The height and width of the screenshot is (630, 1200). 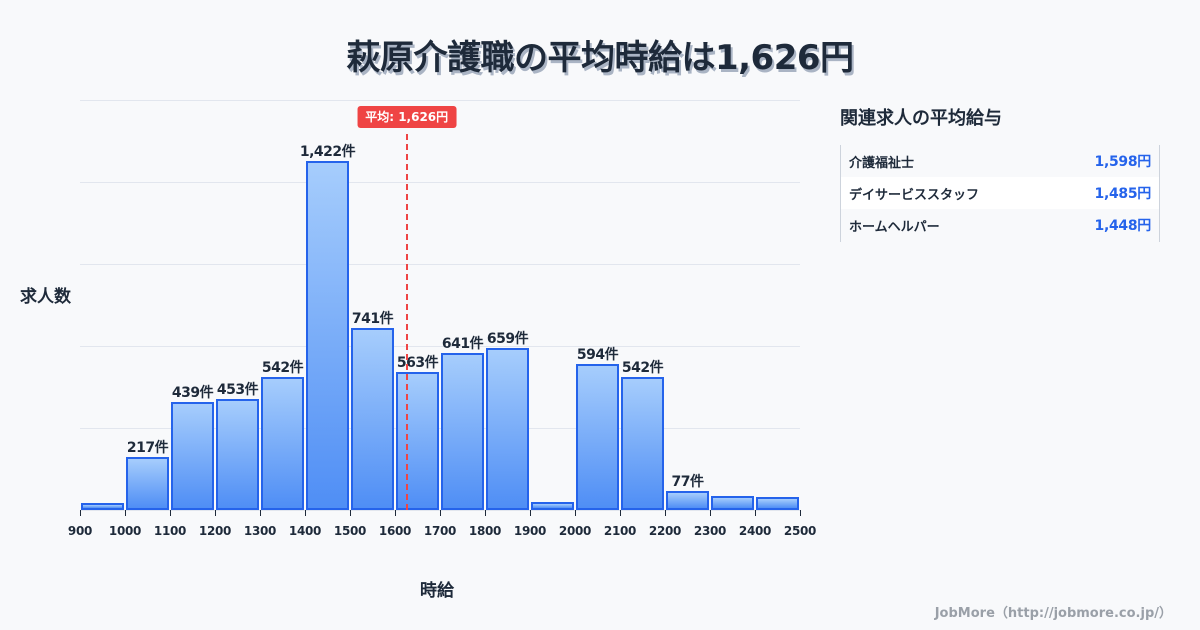 What do you see at coordinates (600, 58) in the screenshot?
I see `page-title: 萩原介護職の平均時給は1,626円` at bounding box center [600, 58].